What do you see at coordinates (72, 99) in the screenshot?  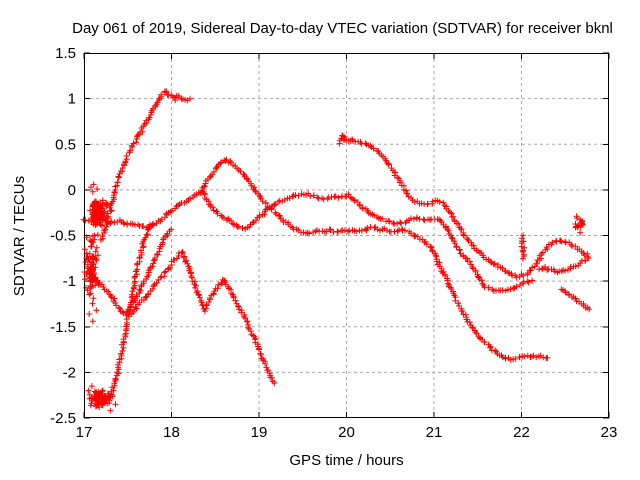 I see `svg-text: 1` at bounding box center [72, 99].